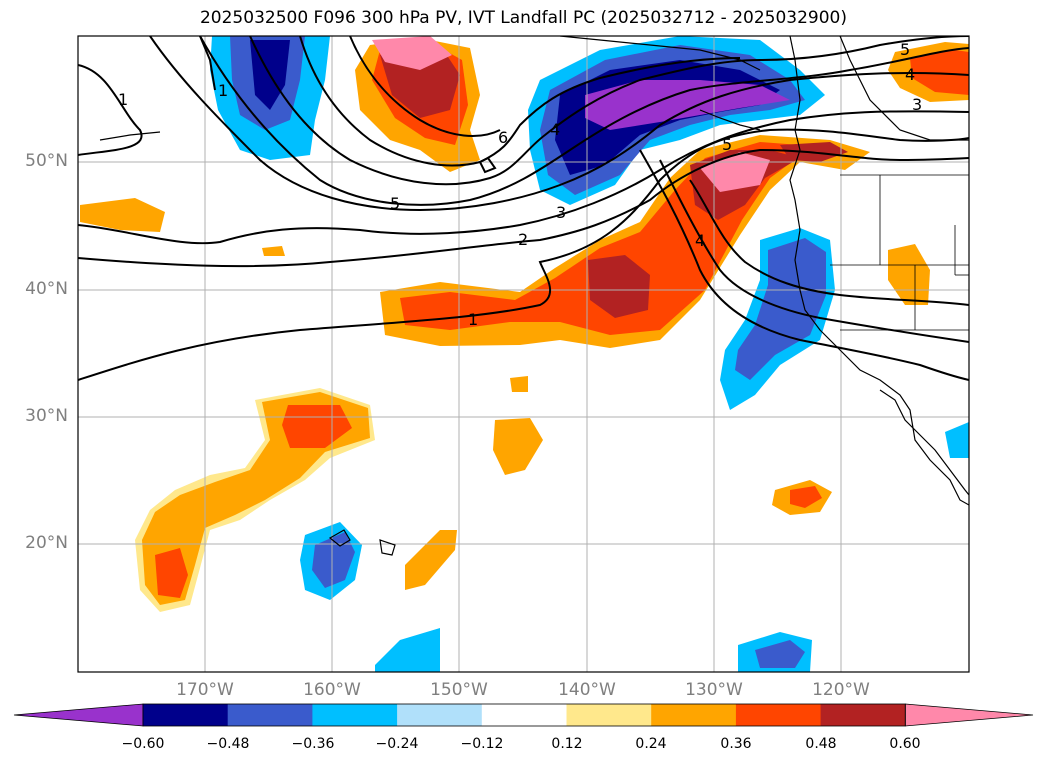  I want to click on colorbar-outline, so click(524, 715).